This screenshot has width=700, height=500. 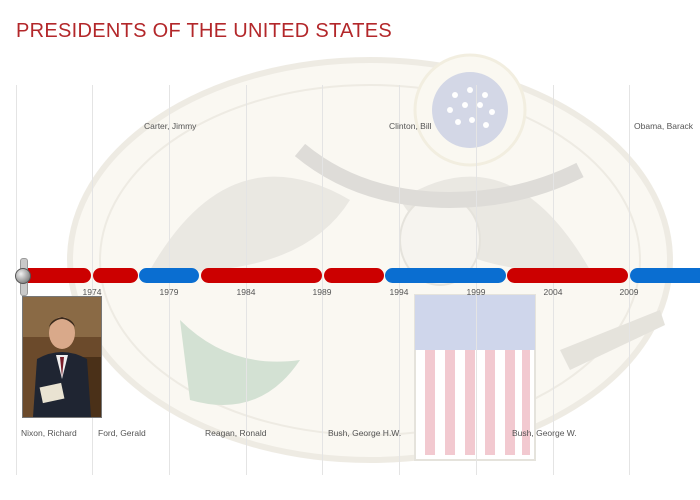 What do you see at coordinates (23, 276) in the screenshot?
I see `slider-knob-icon` at bounding box center [23, 276].